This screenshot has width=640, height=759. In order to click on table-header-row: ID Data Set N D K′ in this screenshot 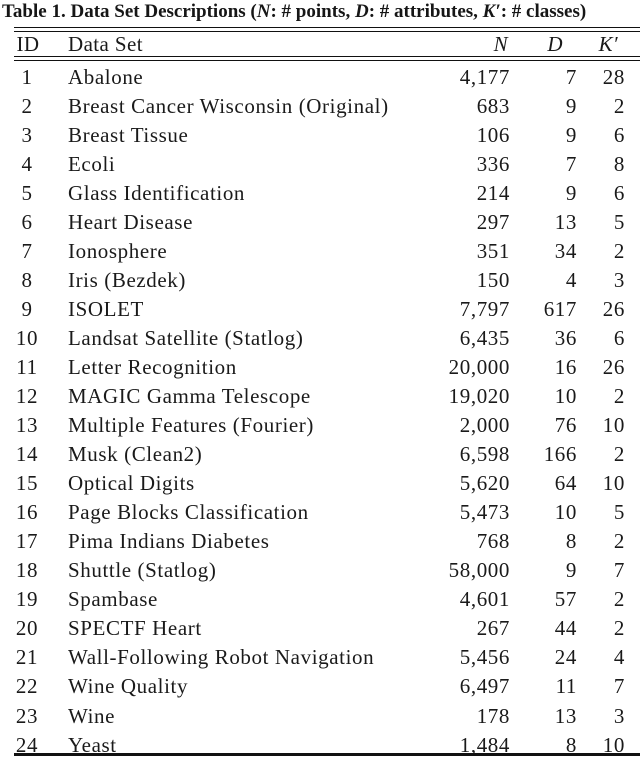, I will do `click(320, 44)`.